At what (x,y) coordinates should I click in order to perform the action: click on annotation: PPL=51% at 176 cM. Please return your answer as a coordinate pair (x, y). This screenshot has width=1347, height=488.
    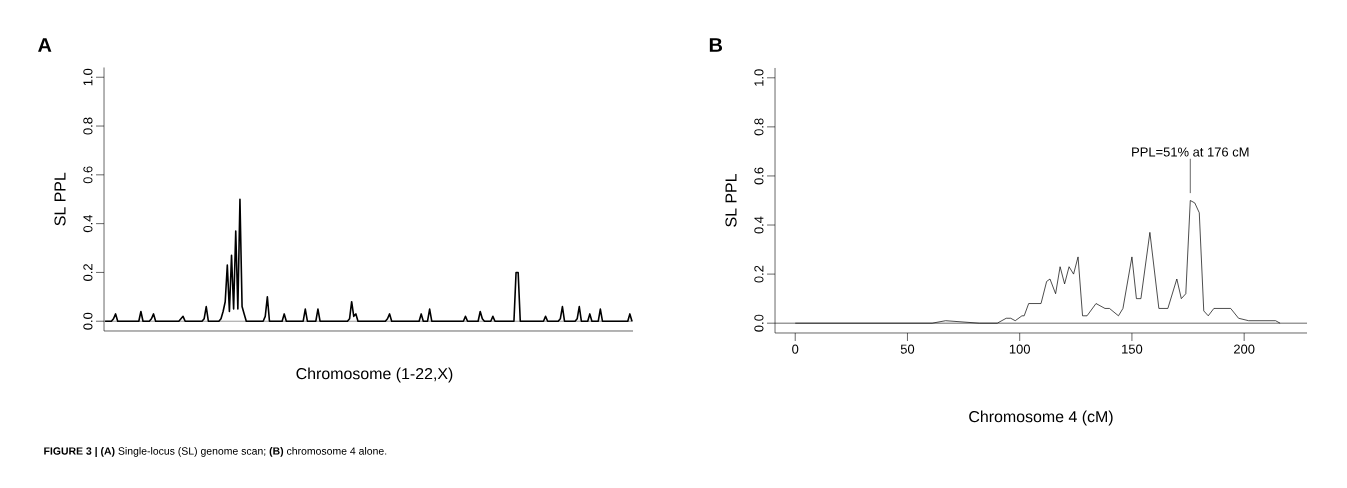
    Looking at the image, I should click on (1190, 152).